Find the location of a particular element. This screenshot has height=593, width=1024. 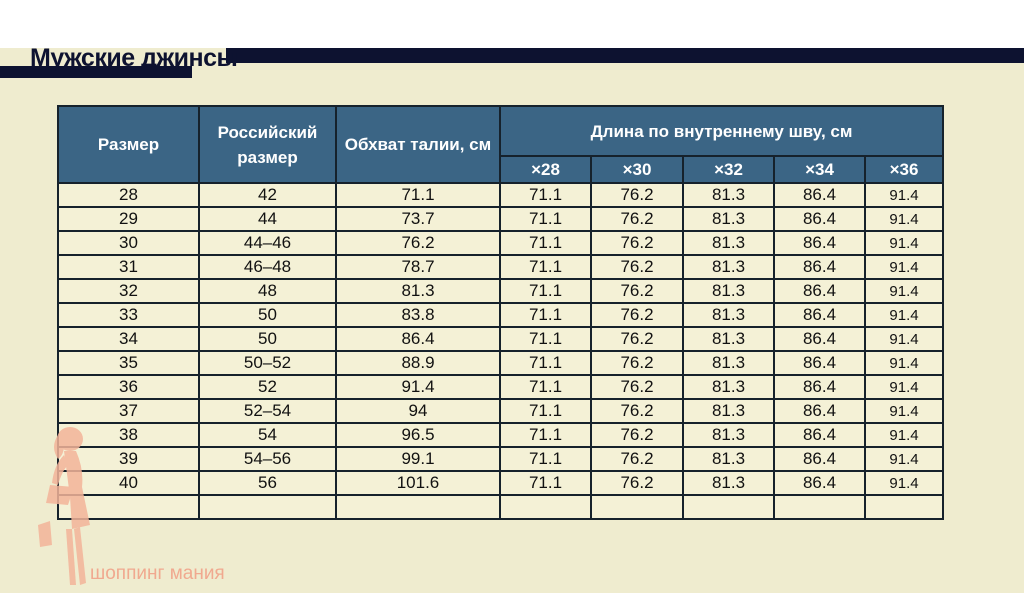

table-row: 38 54 96.5 71.1 76.2 81.3 86.4 91.4 is located at coordinates (500, 435).